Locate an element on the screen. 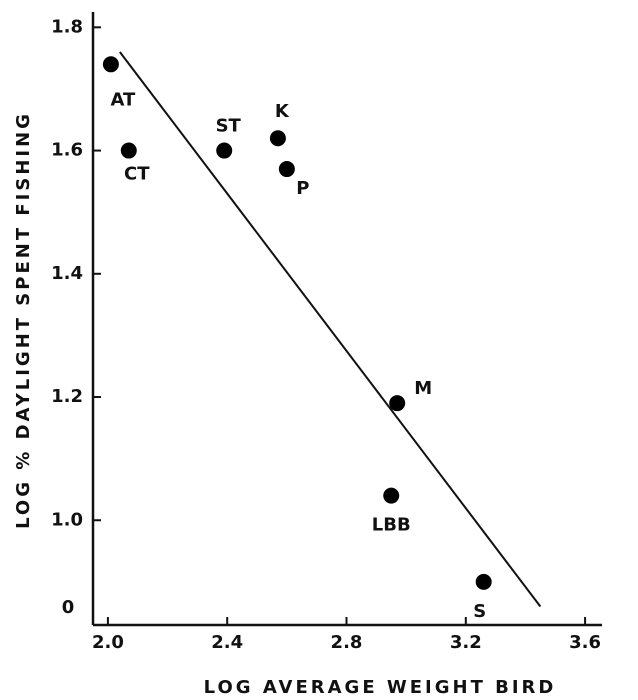 The height and width of the screenshot is (700, 638). point-label: S is located at coordinates (479, 611).